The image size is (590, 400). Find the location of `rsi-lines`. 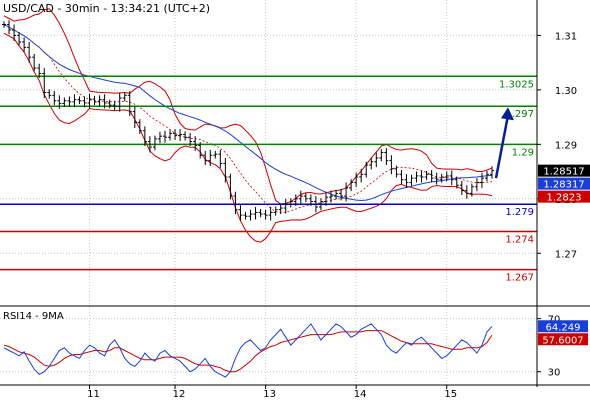

rsi-lines is located at coordinates (248, 350).